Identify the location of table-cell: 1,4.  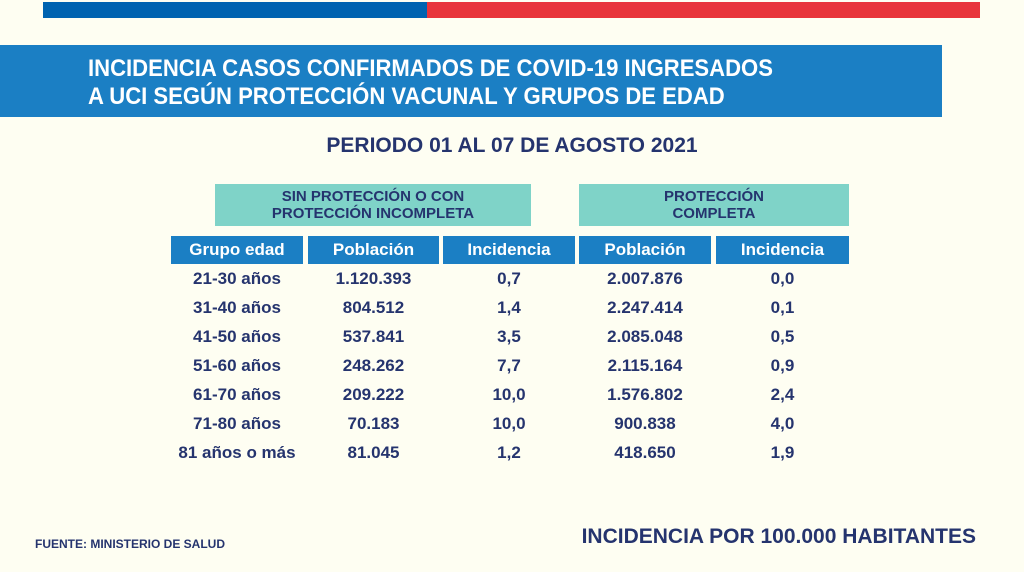
(509, 307).